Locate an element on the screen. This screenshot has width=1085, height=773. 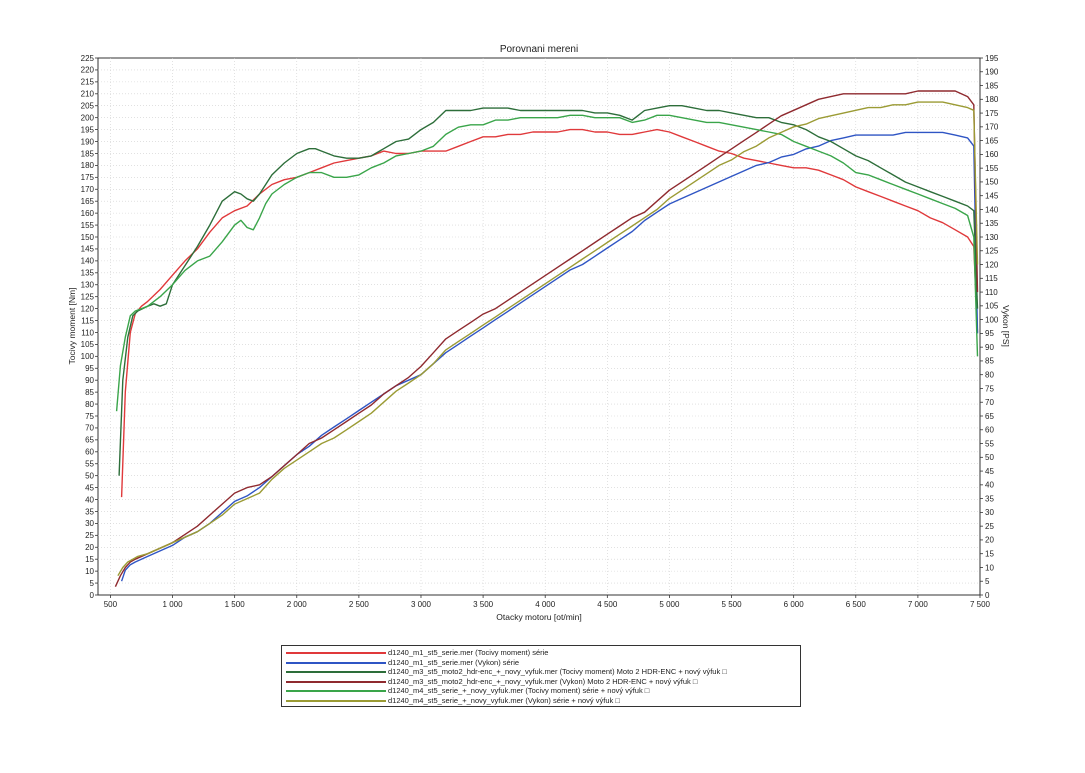
y2-tick-label: 60 is located at coordinates (989, 430).